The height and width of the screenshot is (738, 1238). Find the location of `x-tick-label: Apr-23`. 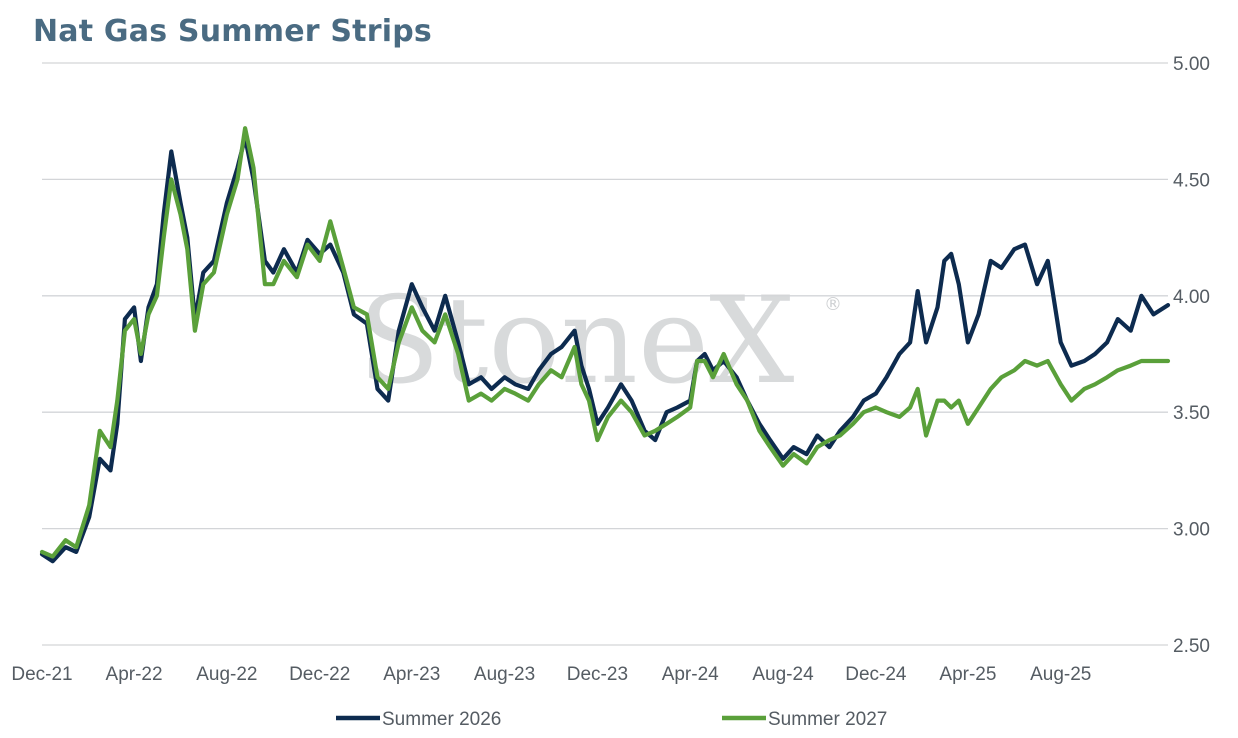

x-tick-label: Apr-23 is located at coordinates (411, 674).